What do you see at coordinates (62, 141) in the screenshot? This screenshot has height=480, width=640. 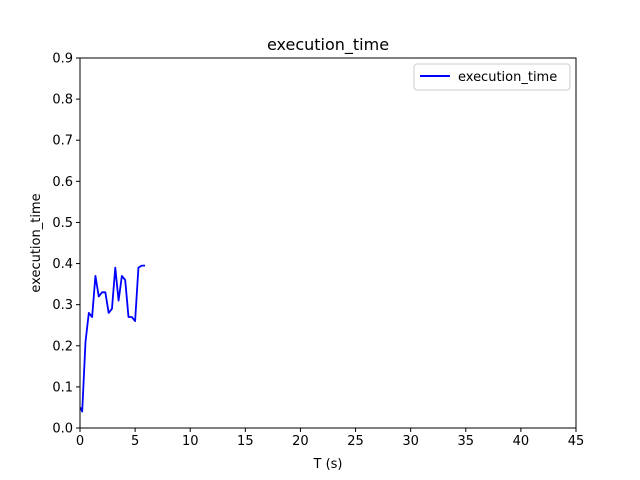 I see `y-tick-label: 0.7` at bounding box center [62, 141].